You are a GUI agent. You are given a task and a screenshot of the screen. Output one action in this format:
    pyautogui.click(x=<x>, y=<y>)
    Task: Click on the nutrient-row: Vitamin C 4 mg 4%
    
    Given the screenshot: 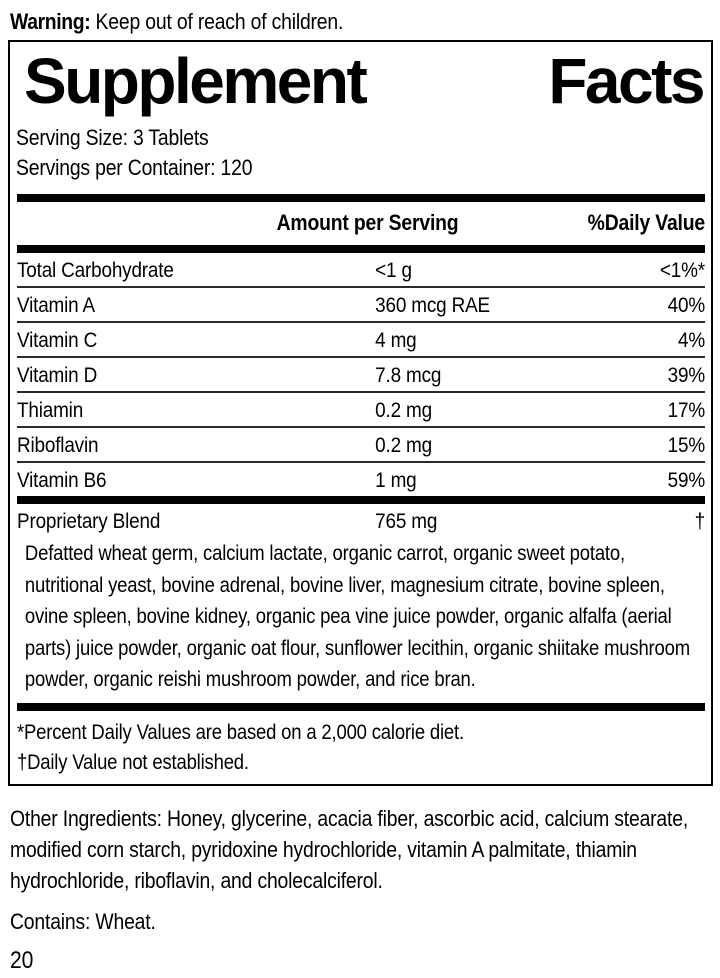 What is the action you would take?
    pyautogui.click(x=361, y=338)
    